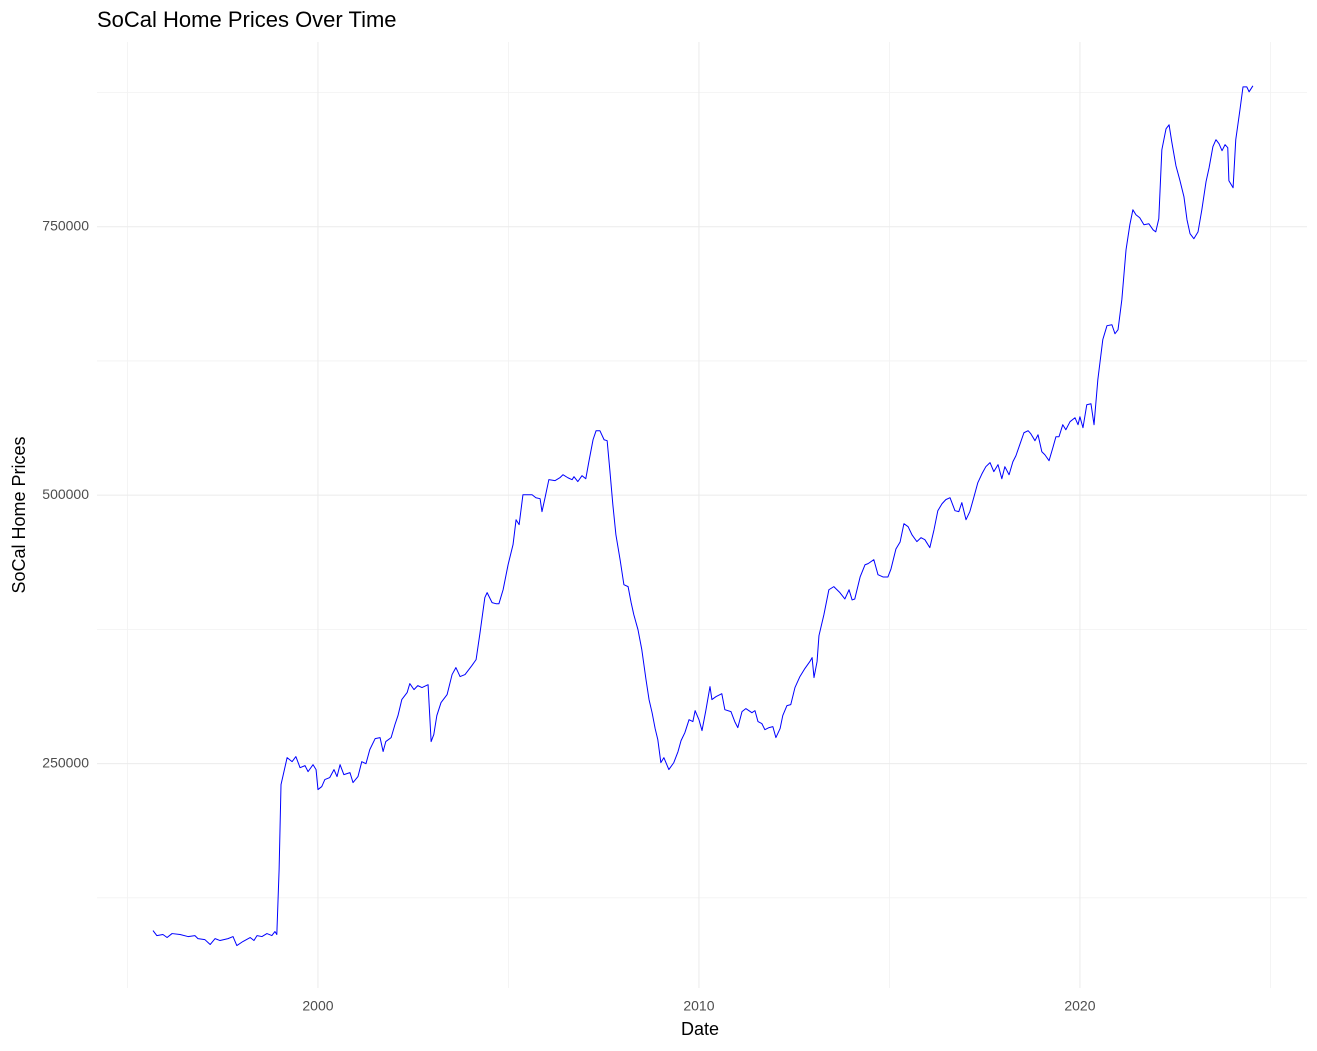 The height and width of the screenshot is (1051, 1317). I want to click on y-tick-label: 250000, so click(65, 762).